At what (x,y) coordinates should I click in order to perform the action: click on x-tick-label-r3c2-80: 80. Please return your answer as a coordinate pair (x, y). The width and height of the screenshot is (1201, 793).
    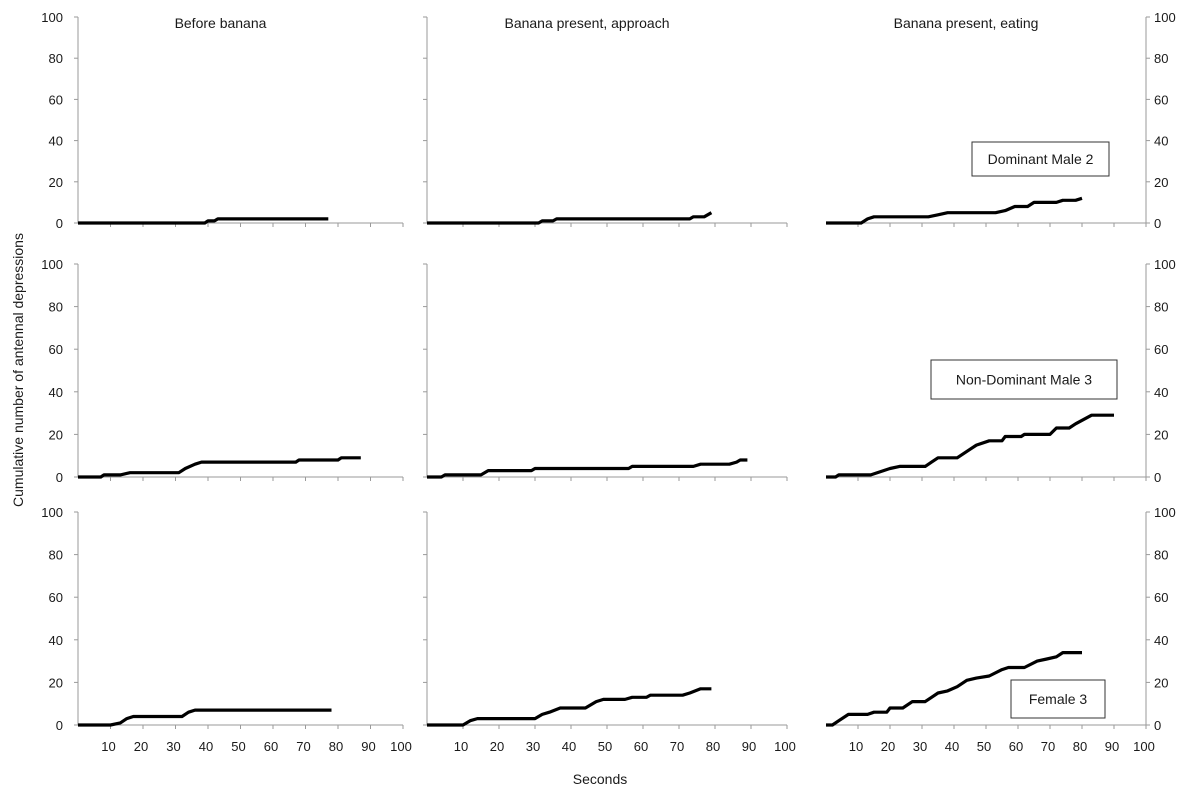
    Looking at the image, I should click on (713, 746).